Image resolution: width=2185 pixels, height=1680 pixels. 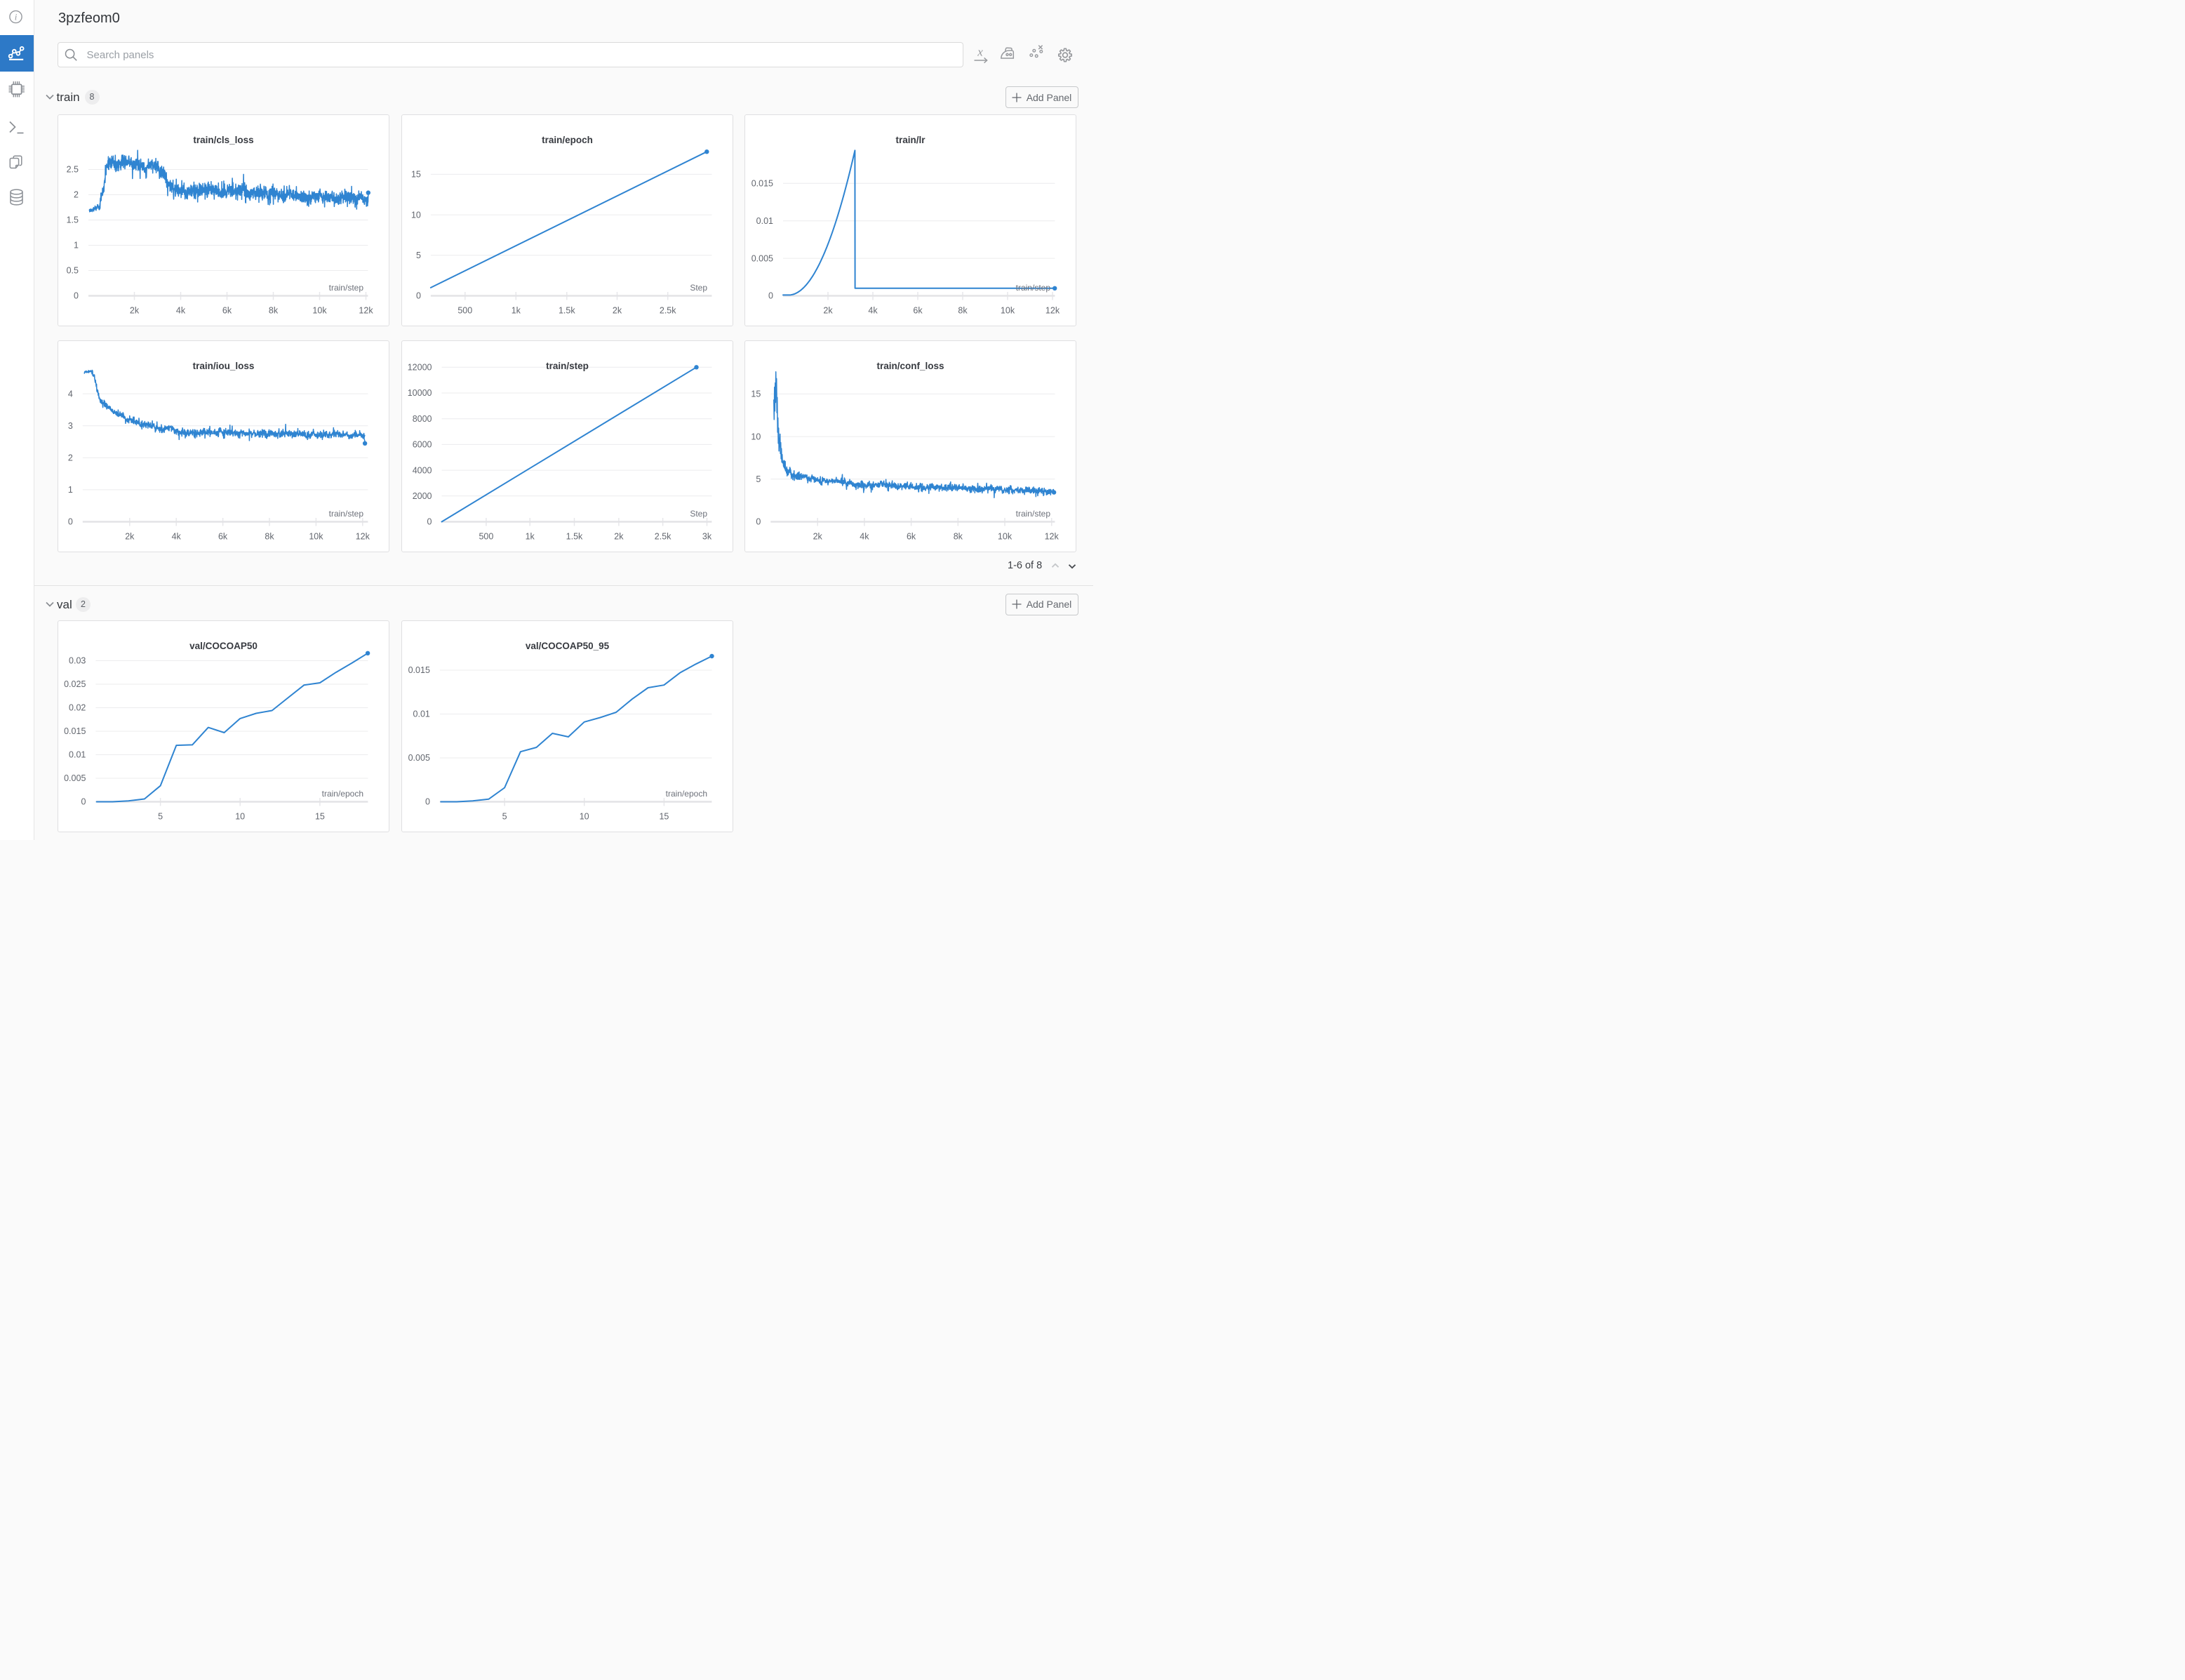 I want to click on svg-text: 0.5, so click(x=73, y=270).